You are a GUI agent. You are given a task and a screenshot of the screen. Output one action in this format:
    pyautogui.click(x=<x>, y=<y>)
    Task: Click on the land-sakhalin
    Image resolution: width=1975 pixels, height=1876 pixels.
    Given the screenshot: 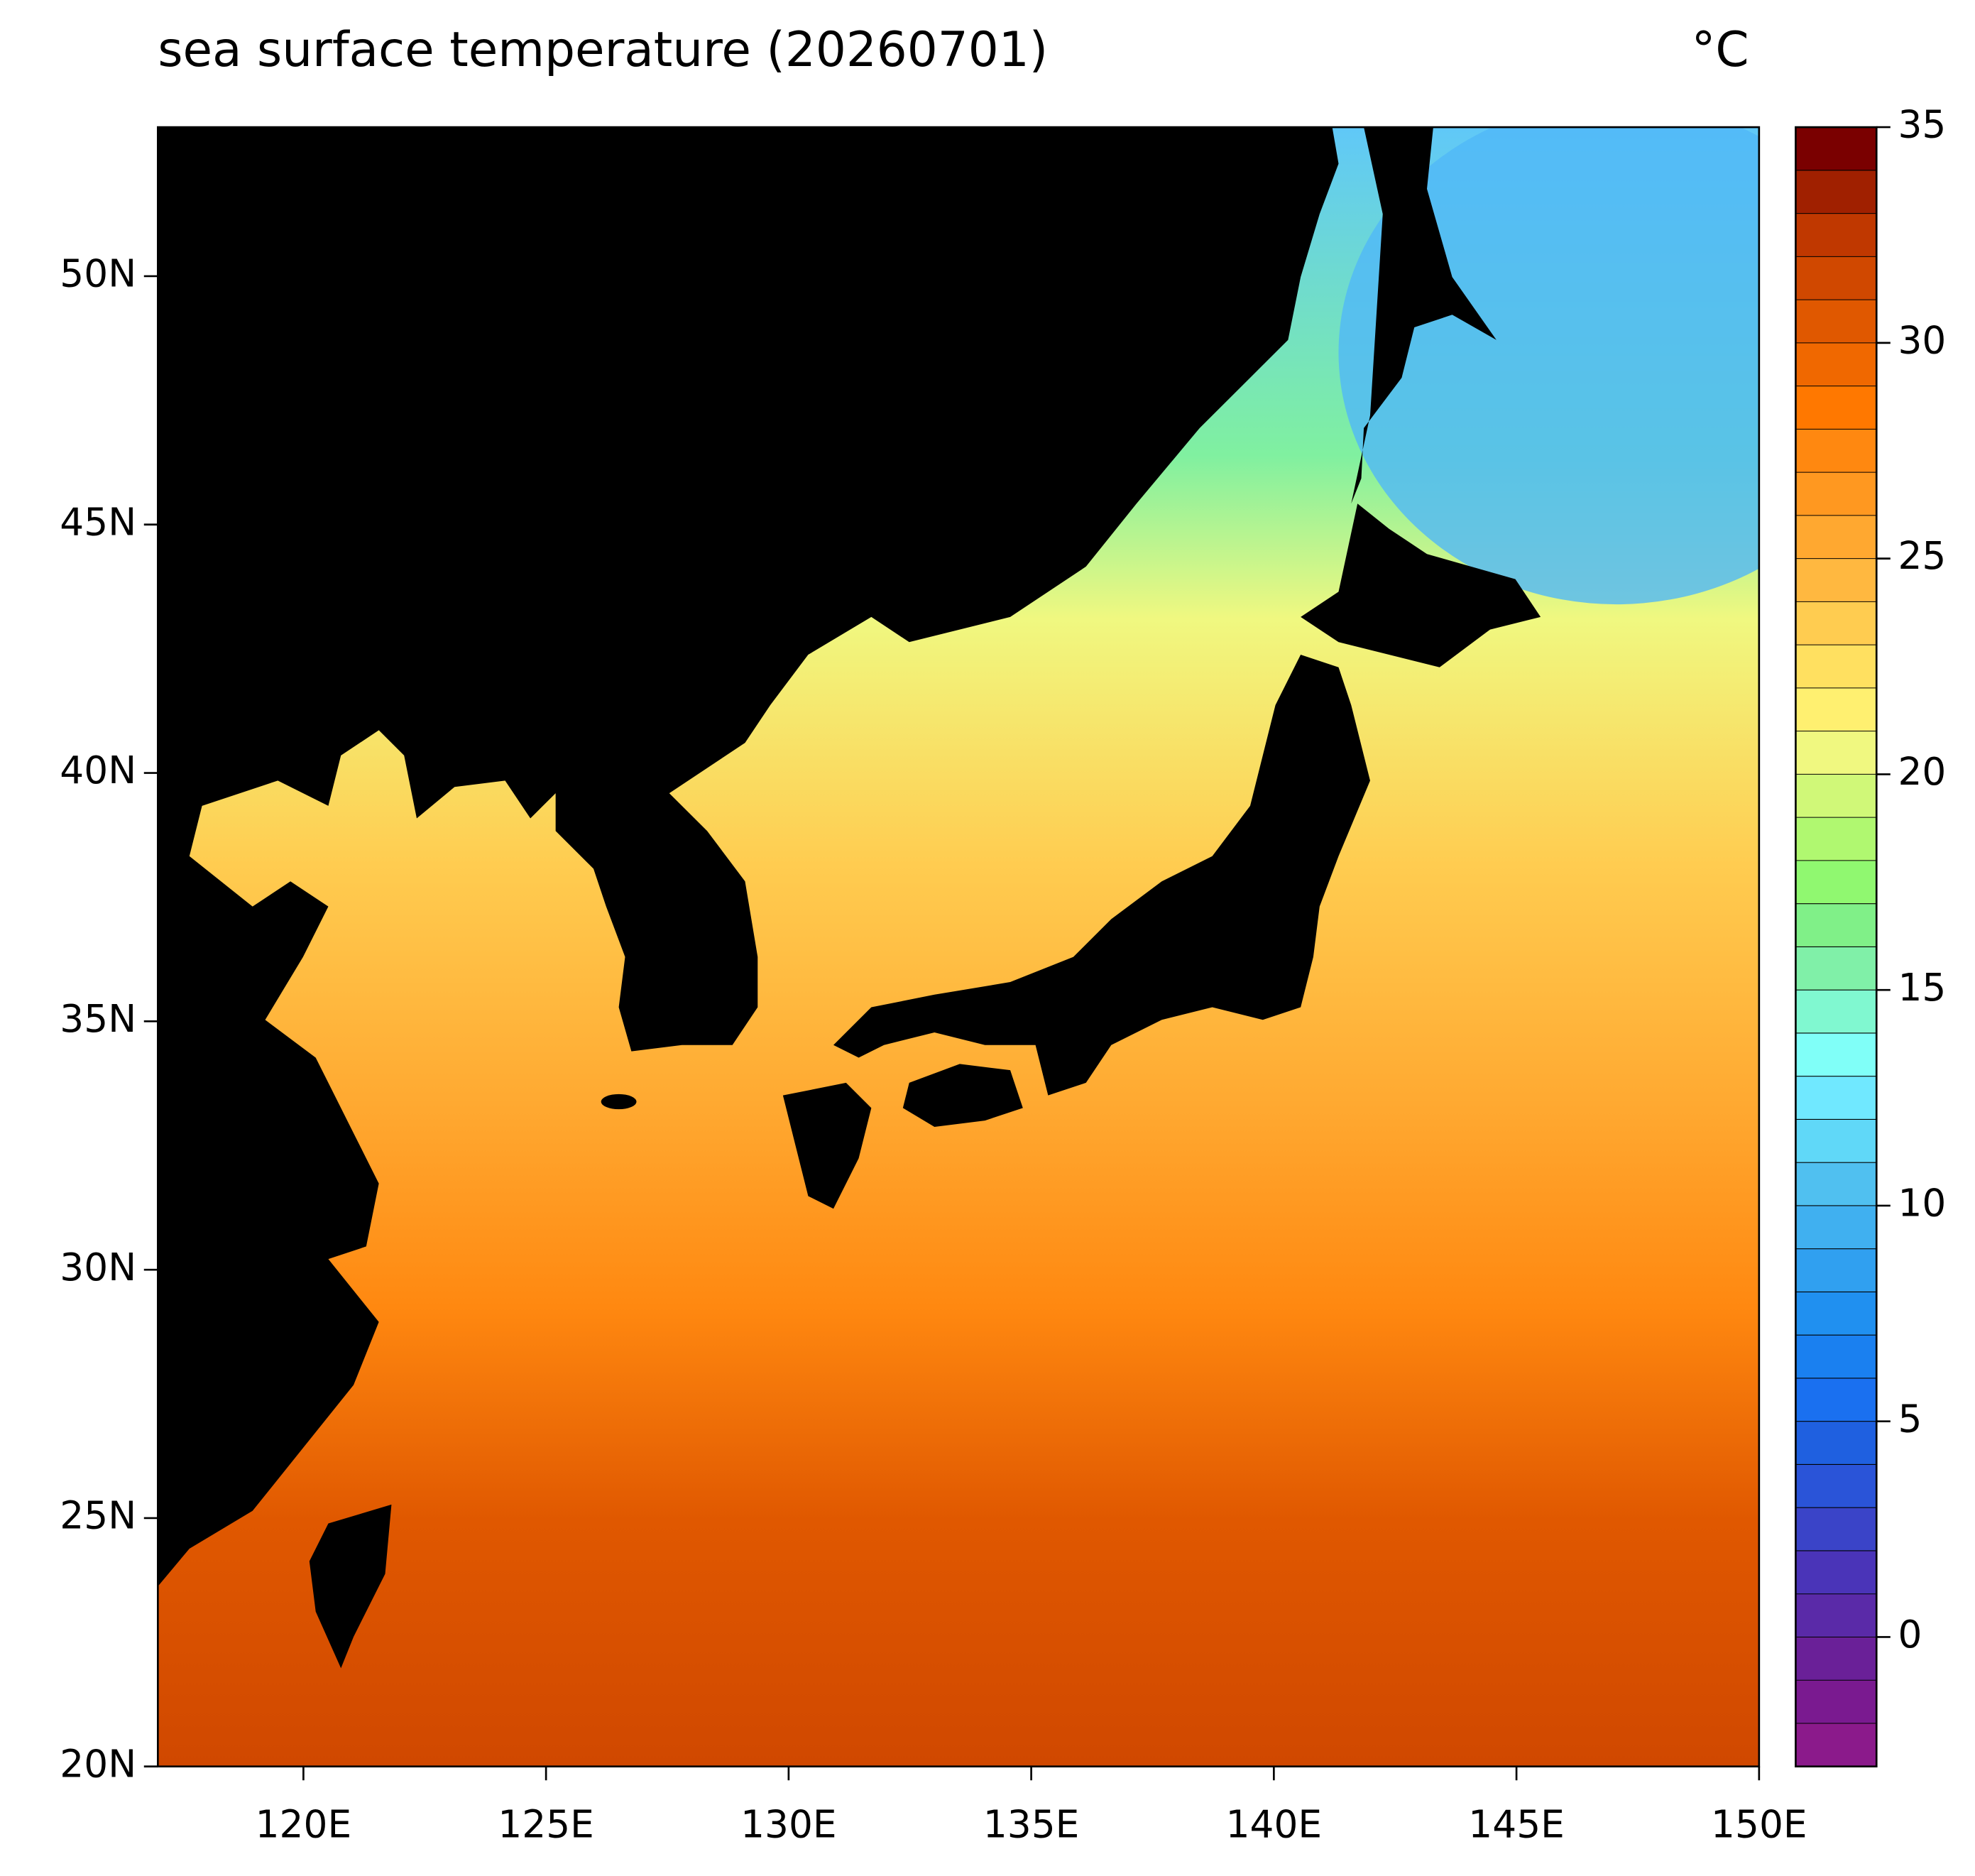 What is the action you would take?
    pyautogui.click(x=1424, y=315)
    